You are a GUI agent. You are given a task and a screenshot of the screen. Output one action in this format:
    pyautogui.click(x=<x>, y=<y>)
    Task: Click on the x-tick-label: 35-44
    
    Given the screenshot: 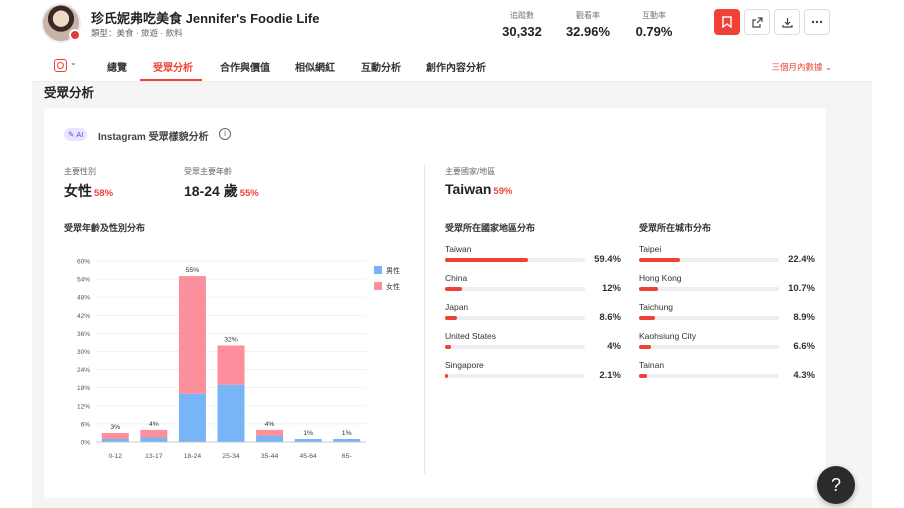 What is the action you would take?
    pyautogui.click(x=270, y=456)
    